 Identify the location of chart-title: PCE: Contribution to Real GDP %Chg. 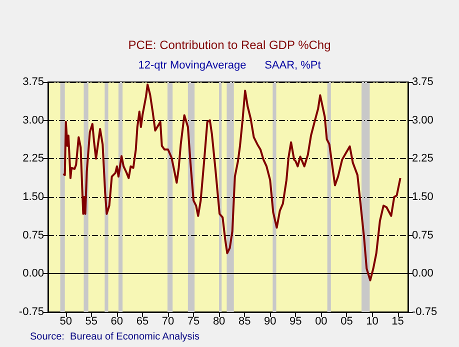
(229, 45).